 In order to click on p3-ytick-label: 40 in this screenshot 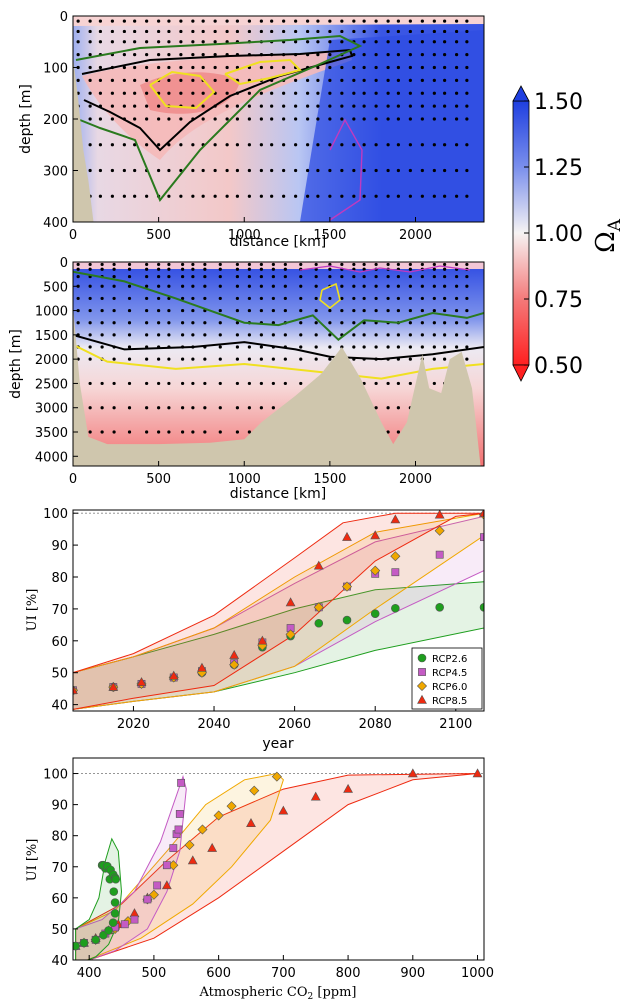, I will do `click(59, 706)`.